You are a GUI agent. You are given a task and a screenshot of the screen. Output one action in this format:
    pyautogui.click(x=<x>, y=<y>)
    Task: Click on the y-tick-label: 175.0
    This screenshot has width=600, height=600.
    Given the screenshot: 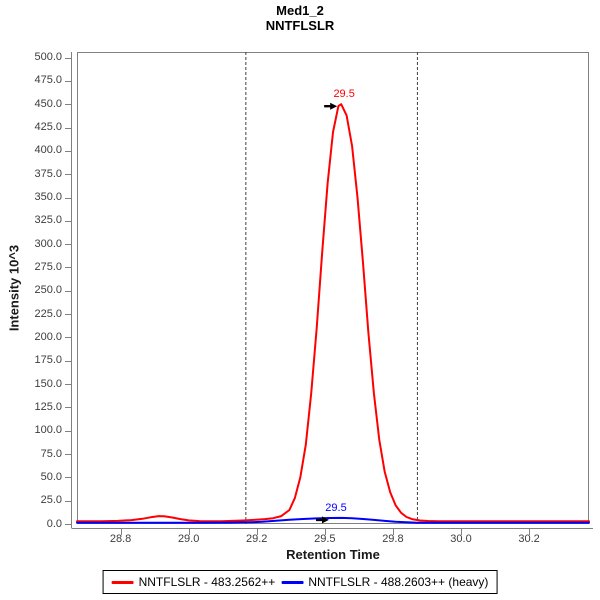 What is the action you would take?
    pyautogui.click(x=48, y=360)
    